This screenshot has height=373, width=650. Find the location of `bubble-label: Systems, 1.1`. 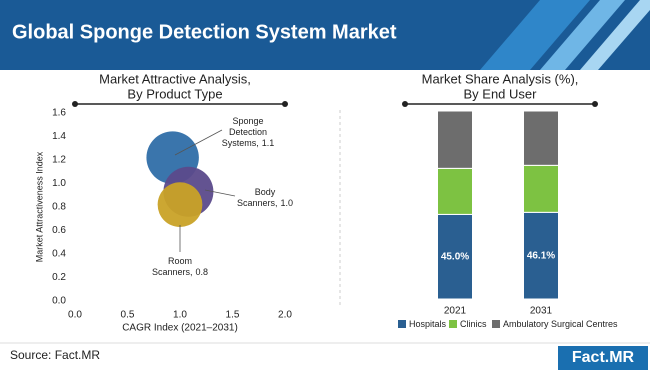

bubble-label: Systems, 1.1 is located at coordinates (248, 143).